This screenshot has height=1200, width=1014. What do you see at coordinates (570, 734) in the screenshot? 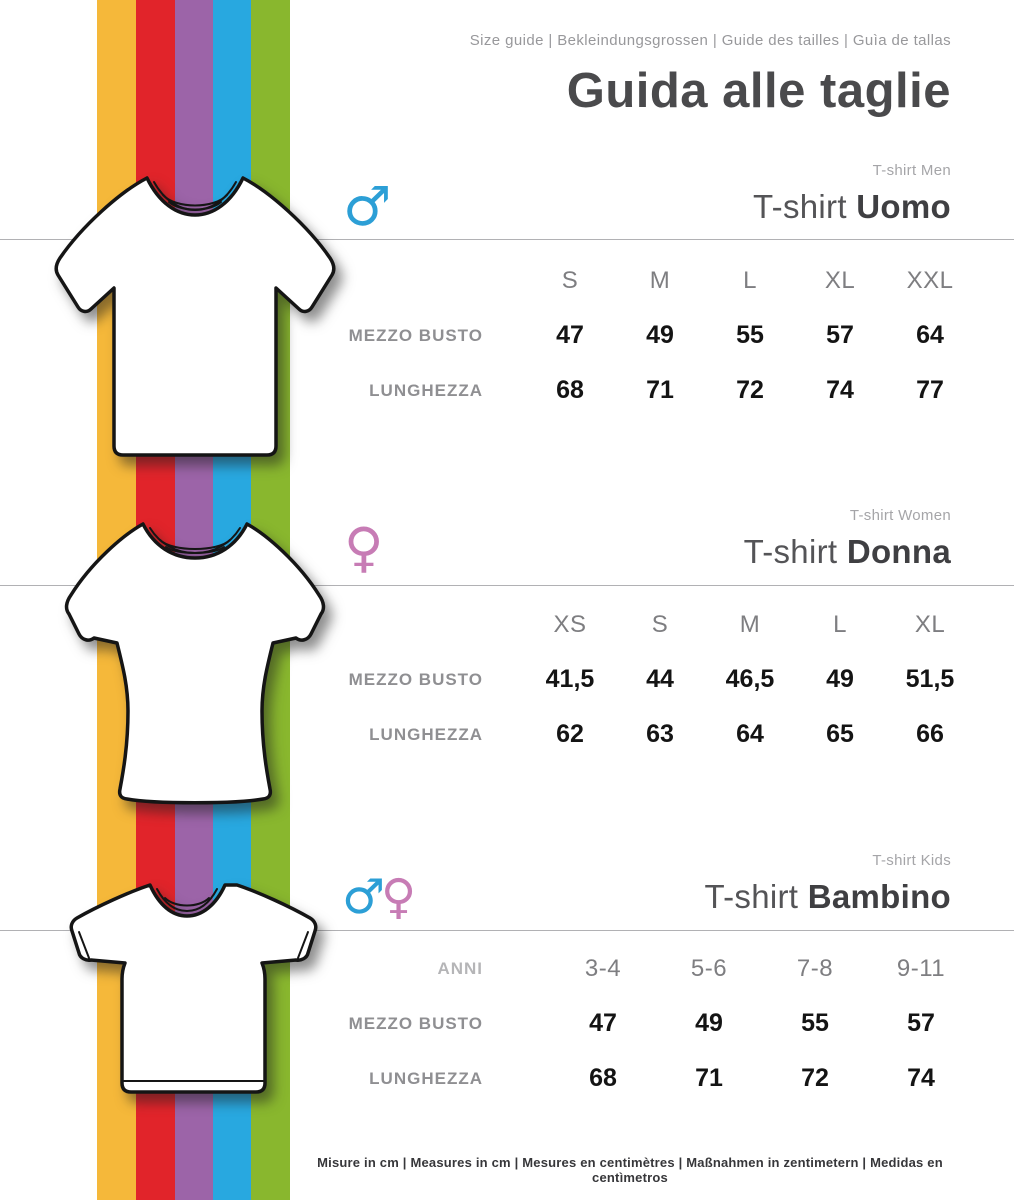
I see `measurement-value: 62` at bounding box center [570, 734].